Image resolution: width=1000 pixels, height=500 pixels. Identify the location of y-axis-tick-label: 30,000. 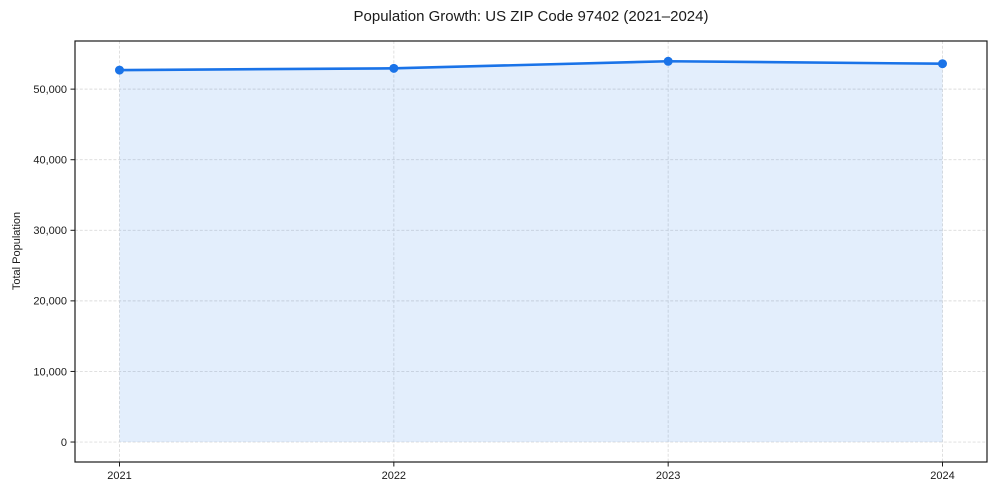
(50, 231).